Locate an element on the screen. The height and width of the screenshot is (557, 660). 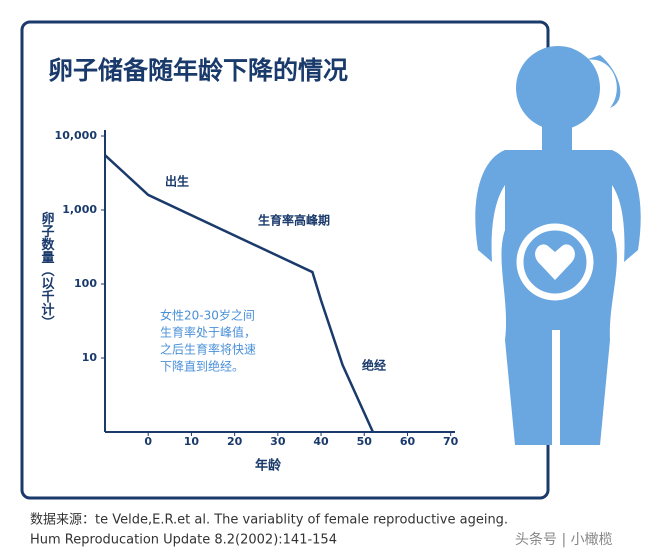
x-axis-label: 年龄 is located at coordinates (268, 466).